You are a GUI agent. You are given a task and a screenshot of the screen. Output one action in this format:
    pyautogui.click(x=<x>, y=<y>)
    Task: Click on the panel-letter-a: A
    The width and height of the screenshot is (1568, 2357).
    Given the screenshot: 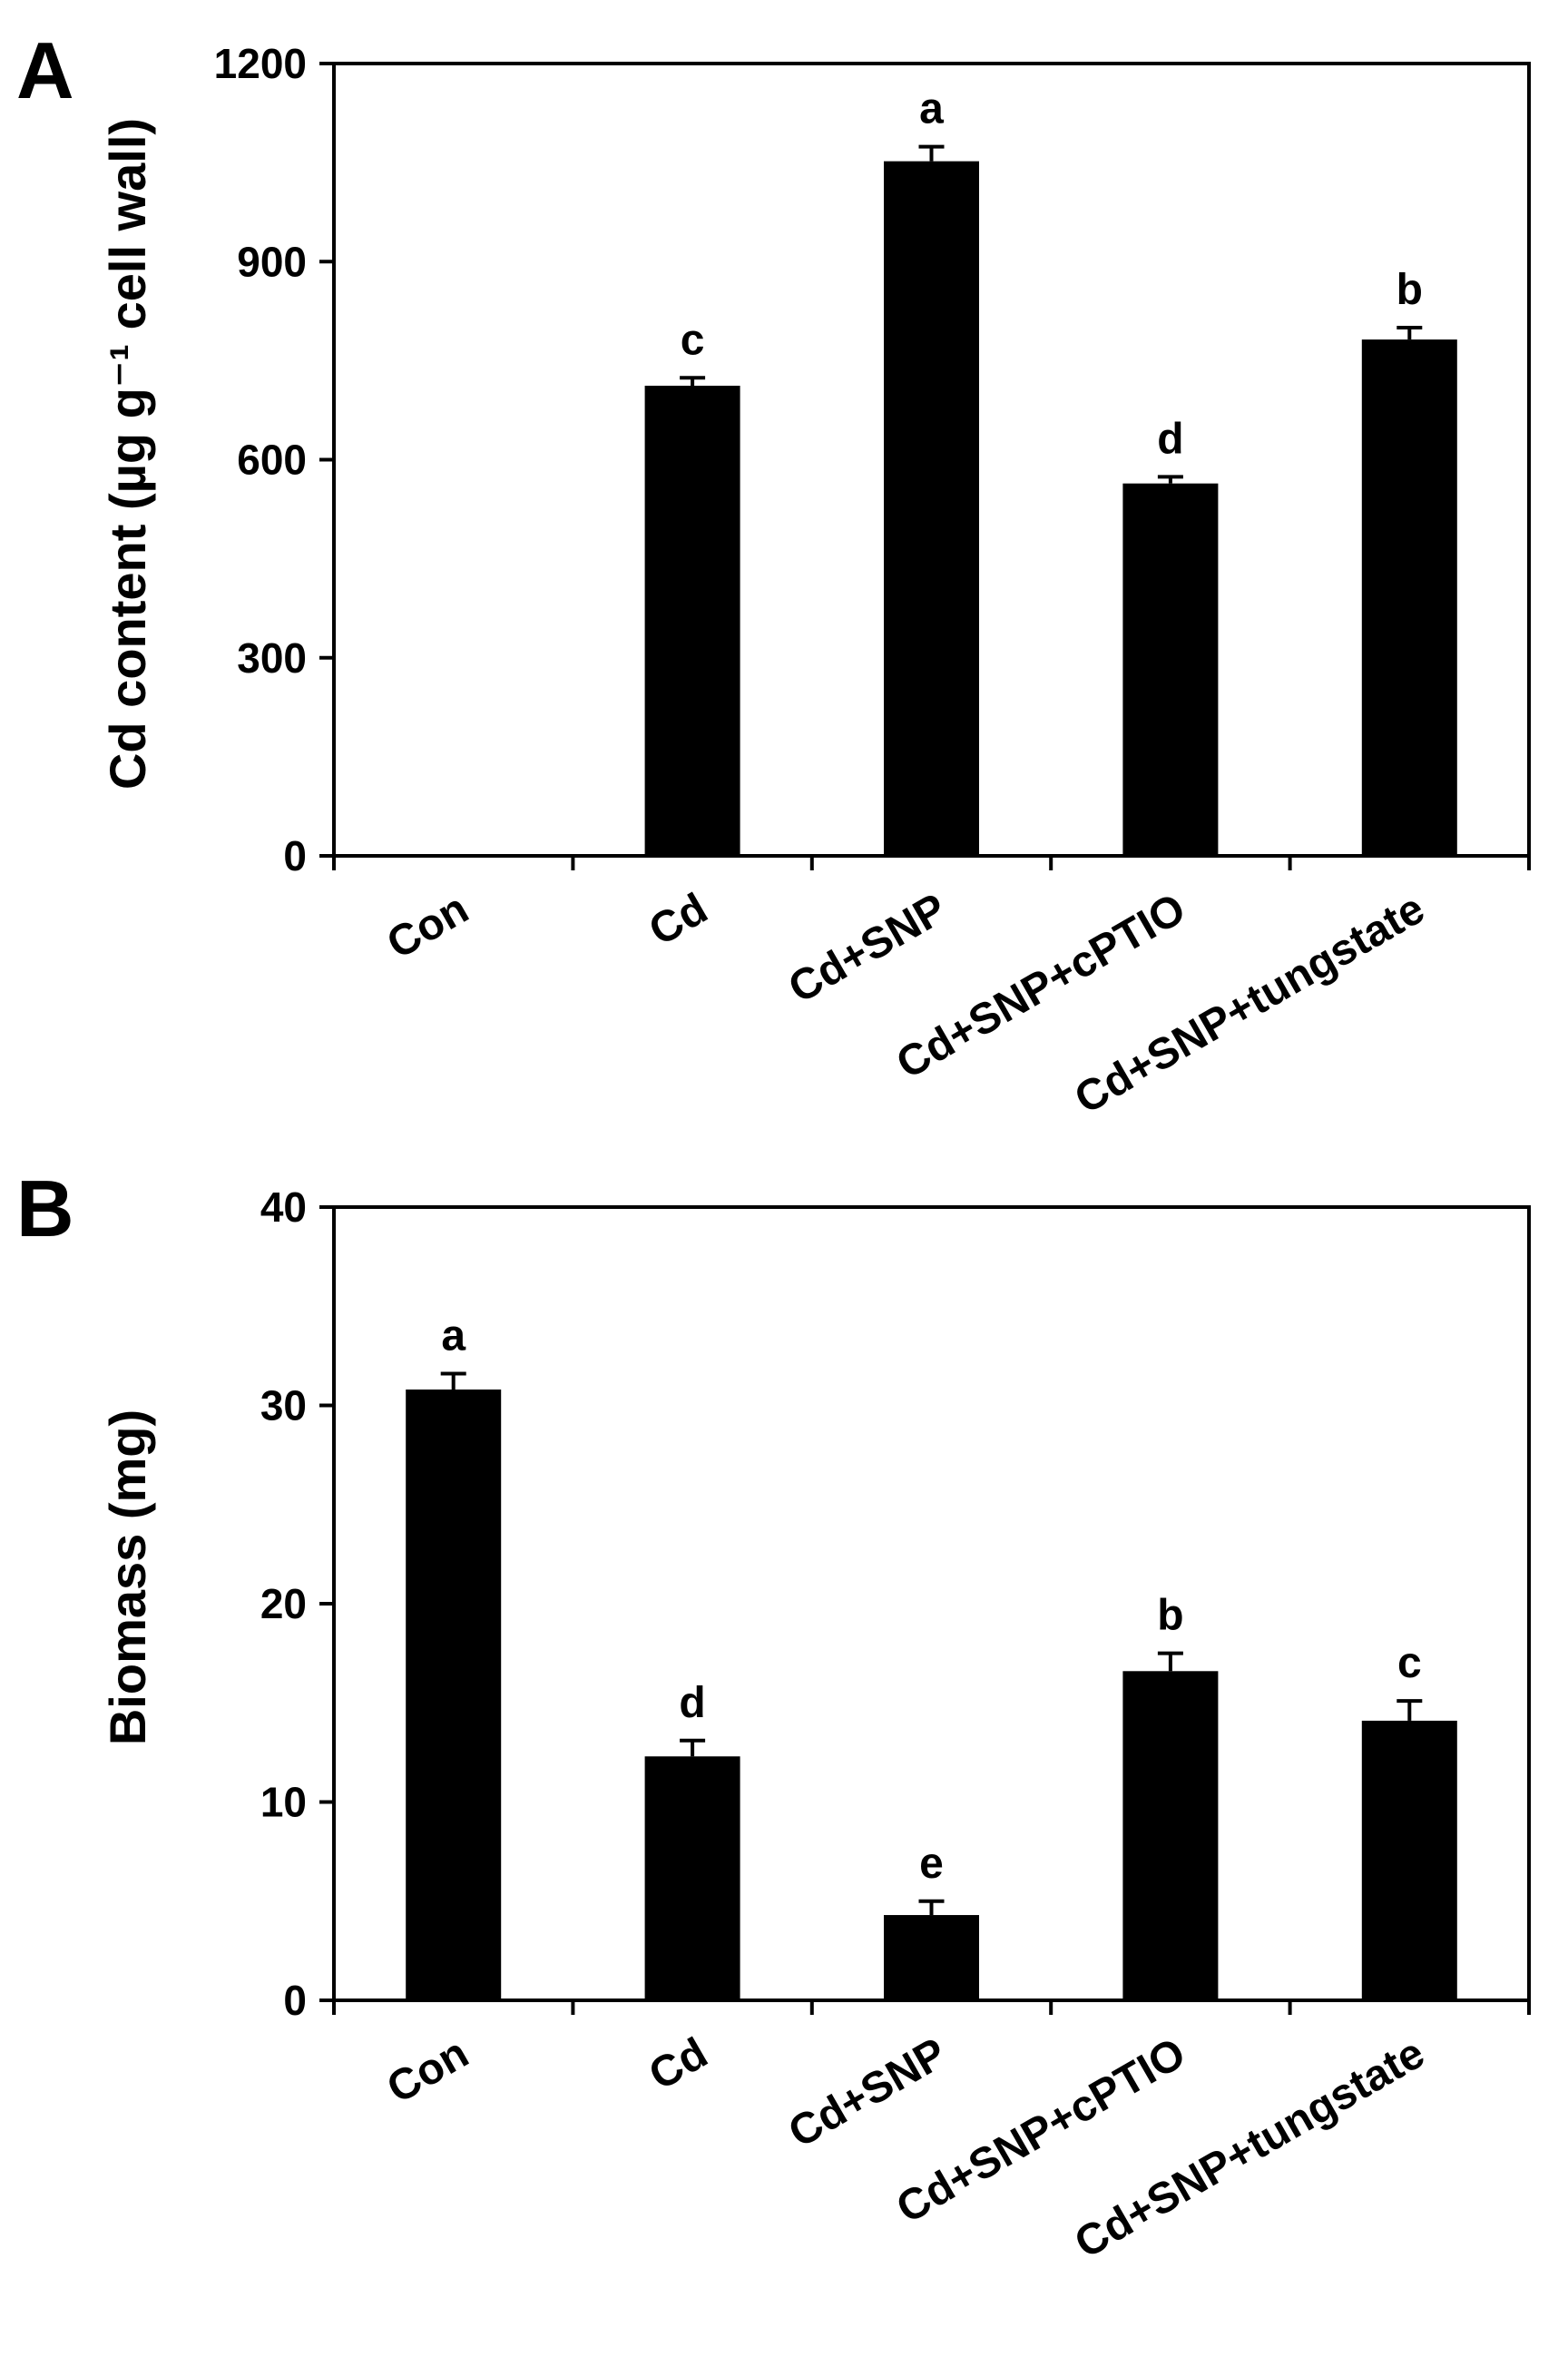 What is the action you would take?
    pyautogui.click(x=45, y=70)
    